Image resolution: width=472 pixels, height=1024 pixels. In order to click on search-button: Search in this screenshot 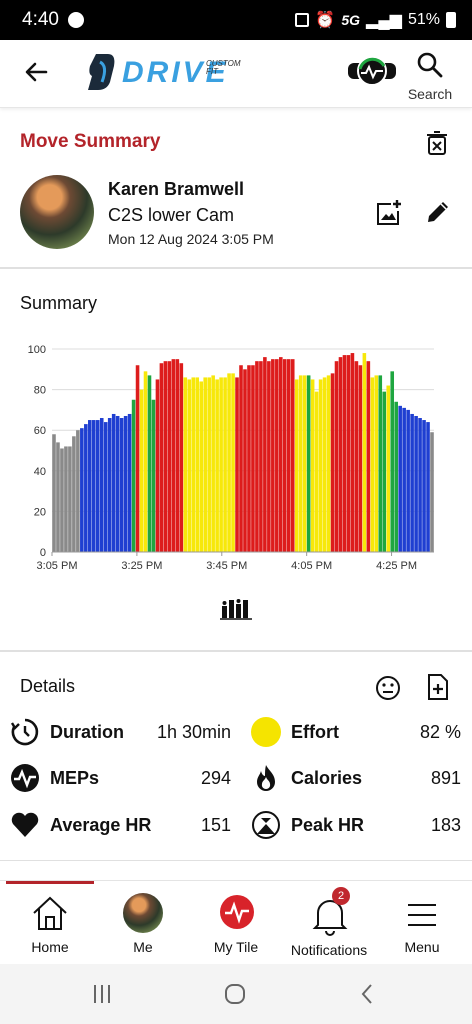, I will do `click(430, 76)`.